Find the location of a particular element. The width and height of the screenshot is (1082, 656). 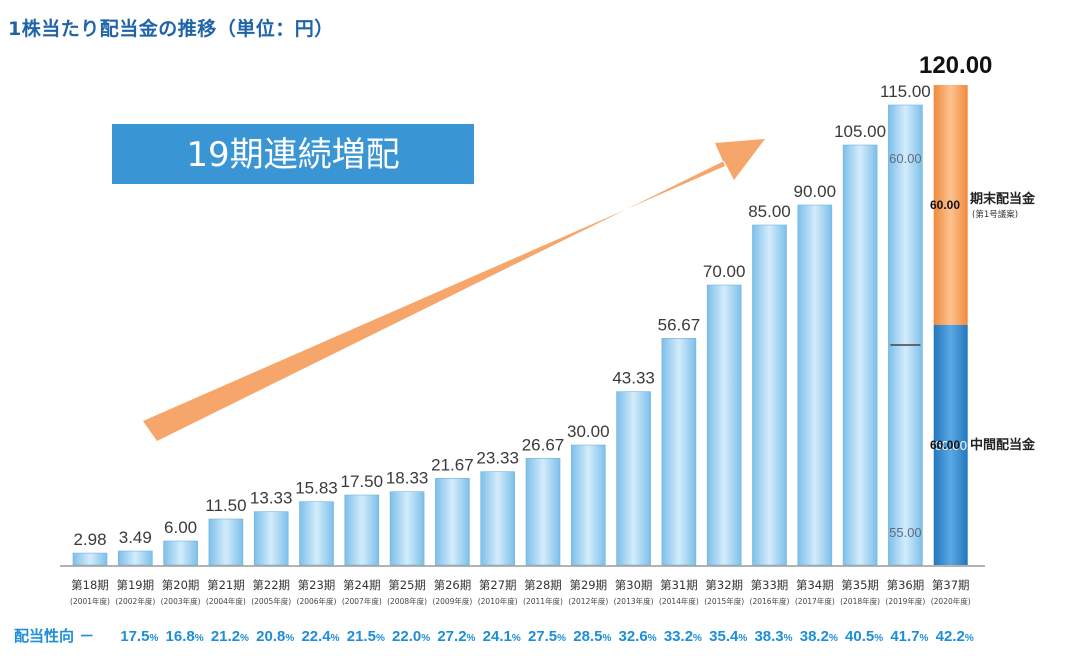

payout-ratio-value: 40.5% is located at coordinates (864, 636).